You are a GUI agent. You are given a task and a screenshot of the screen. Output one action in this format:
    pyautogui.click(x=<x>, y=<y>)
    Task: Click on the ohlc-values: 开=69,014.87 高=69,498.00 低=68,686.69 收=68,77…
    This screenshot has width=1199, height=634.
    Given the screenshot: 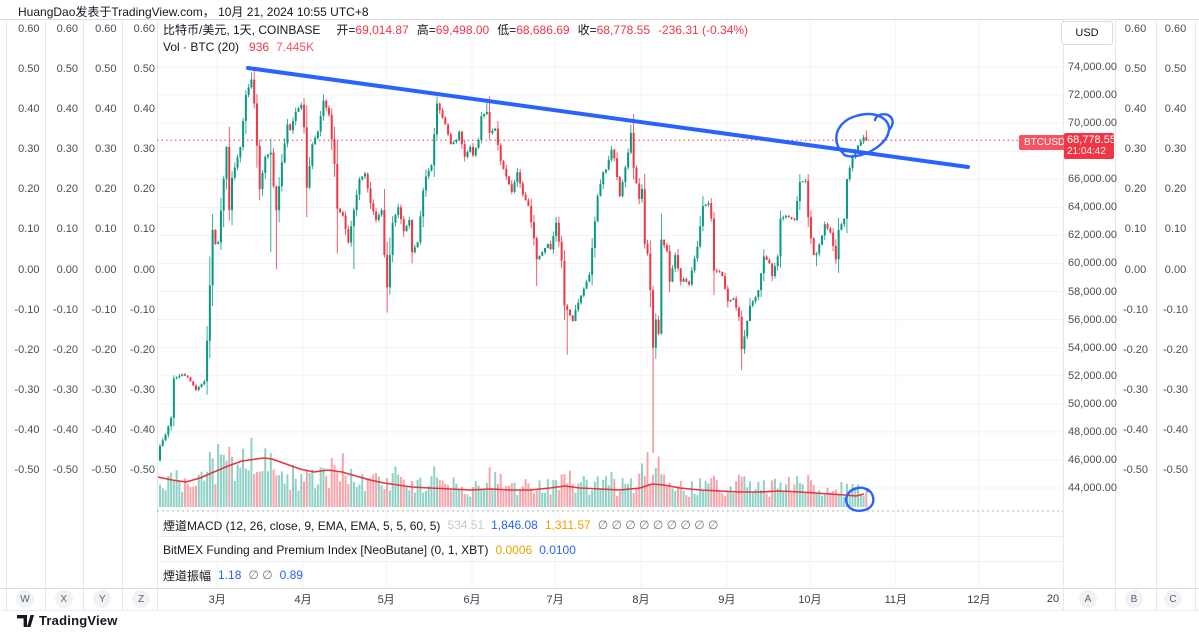 What is the action you would take?
    pyautogui.click(x=490, y=29)
    